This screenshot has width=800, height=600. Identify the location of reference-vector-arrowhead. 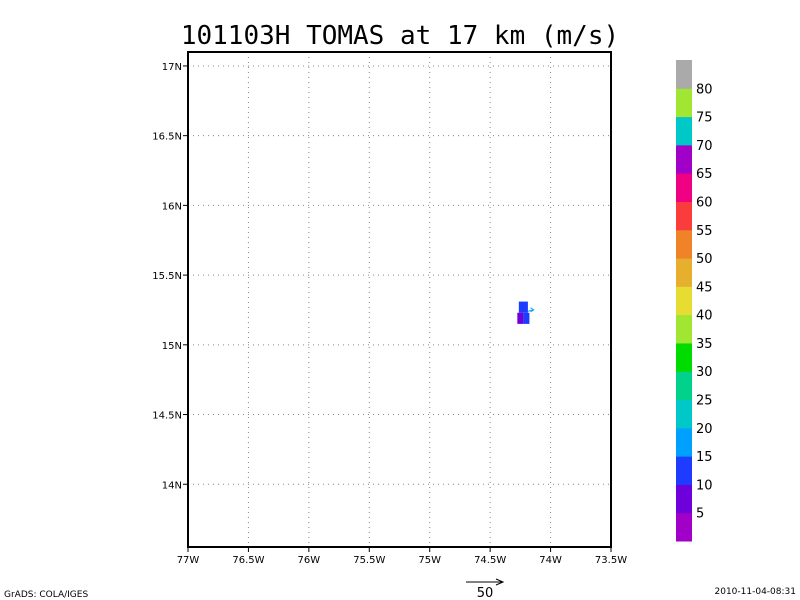
(500, 582).